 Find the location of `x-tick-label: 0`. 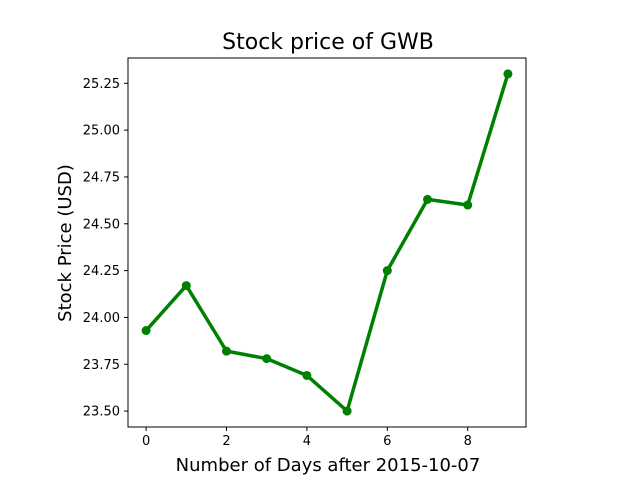

x-tick-label: 0 is located at coordinates (146, 441).